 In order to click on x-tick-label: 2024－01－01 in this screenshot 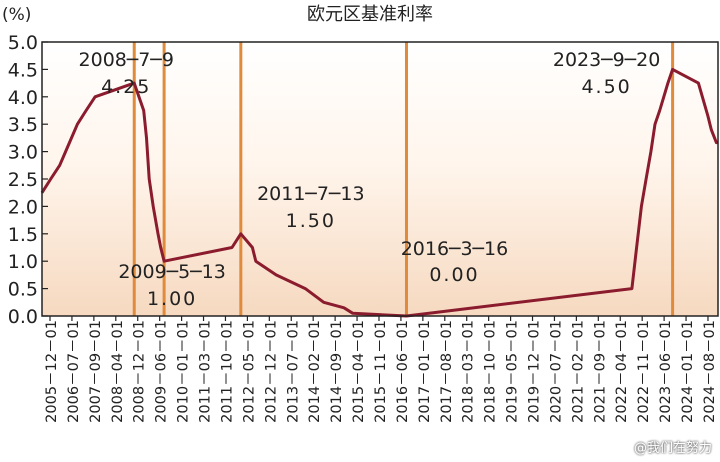, I will do `click(688, 371)`.